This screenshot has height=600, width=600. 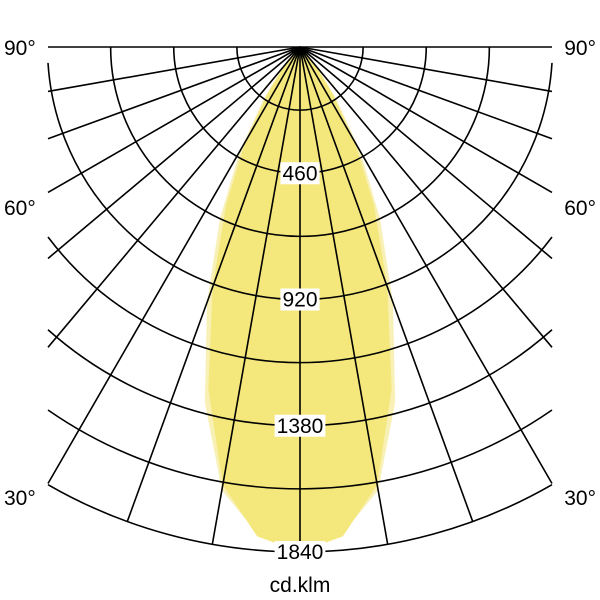 I want to click on radial-tick-label: 920, so click(x=299, y=300).